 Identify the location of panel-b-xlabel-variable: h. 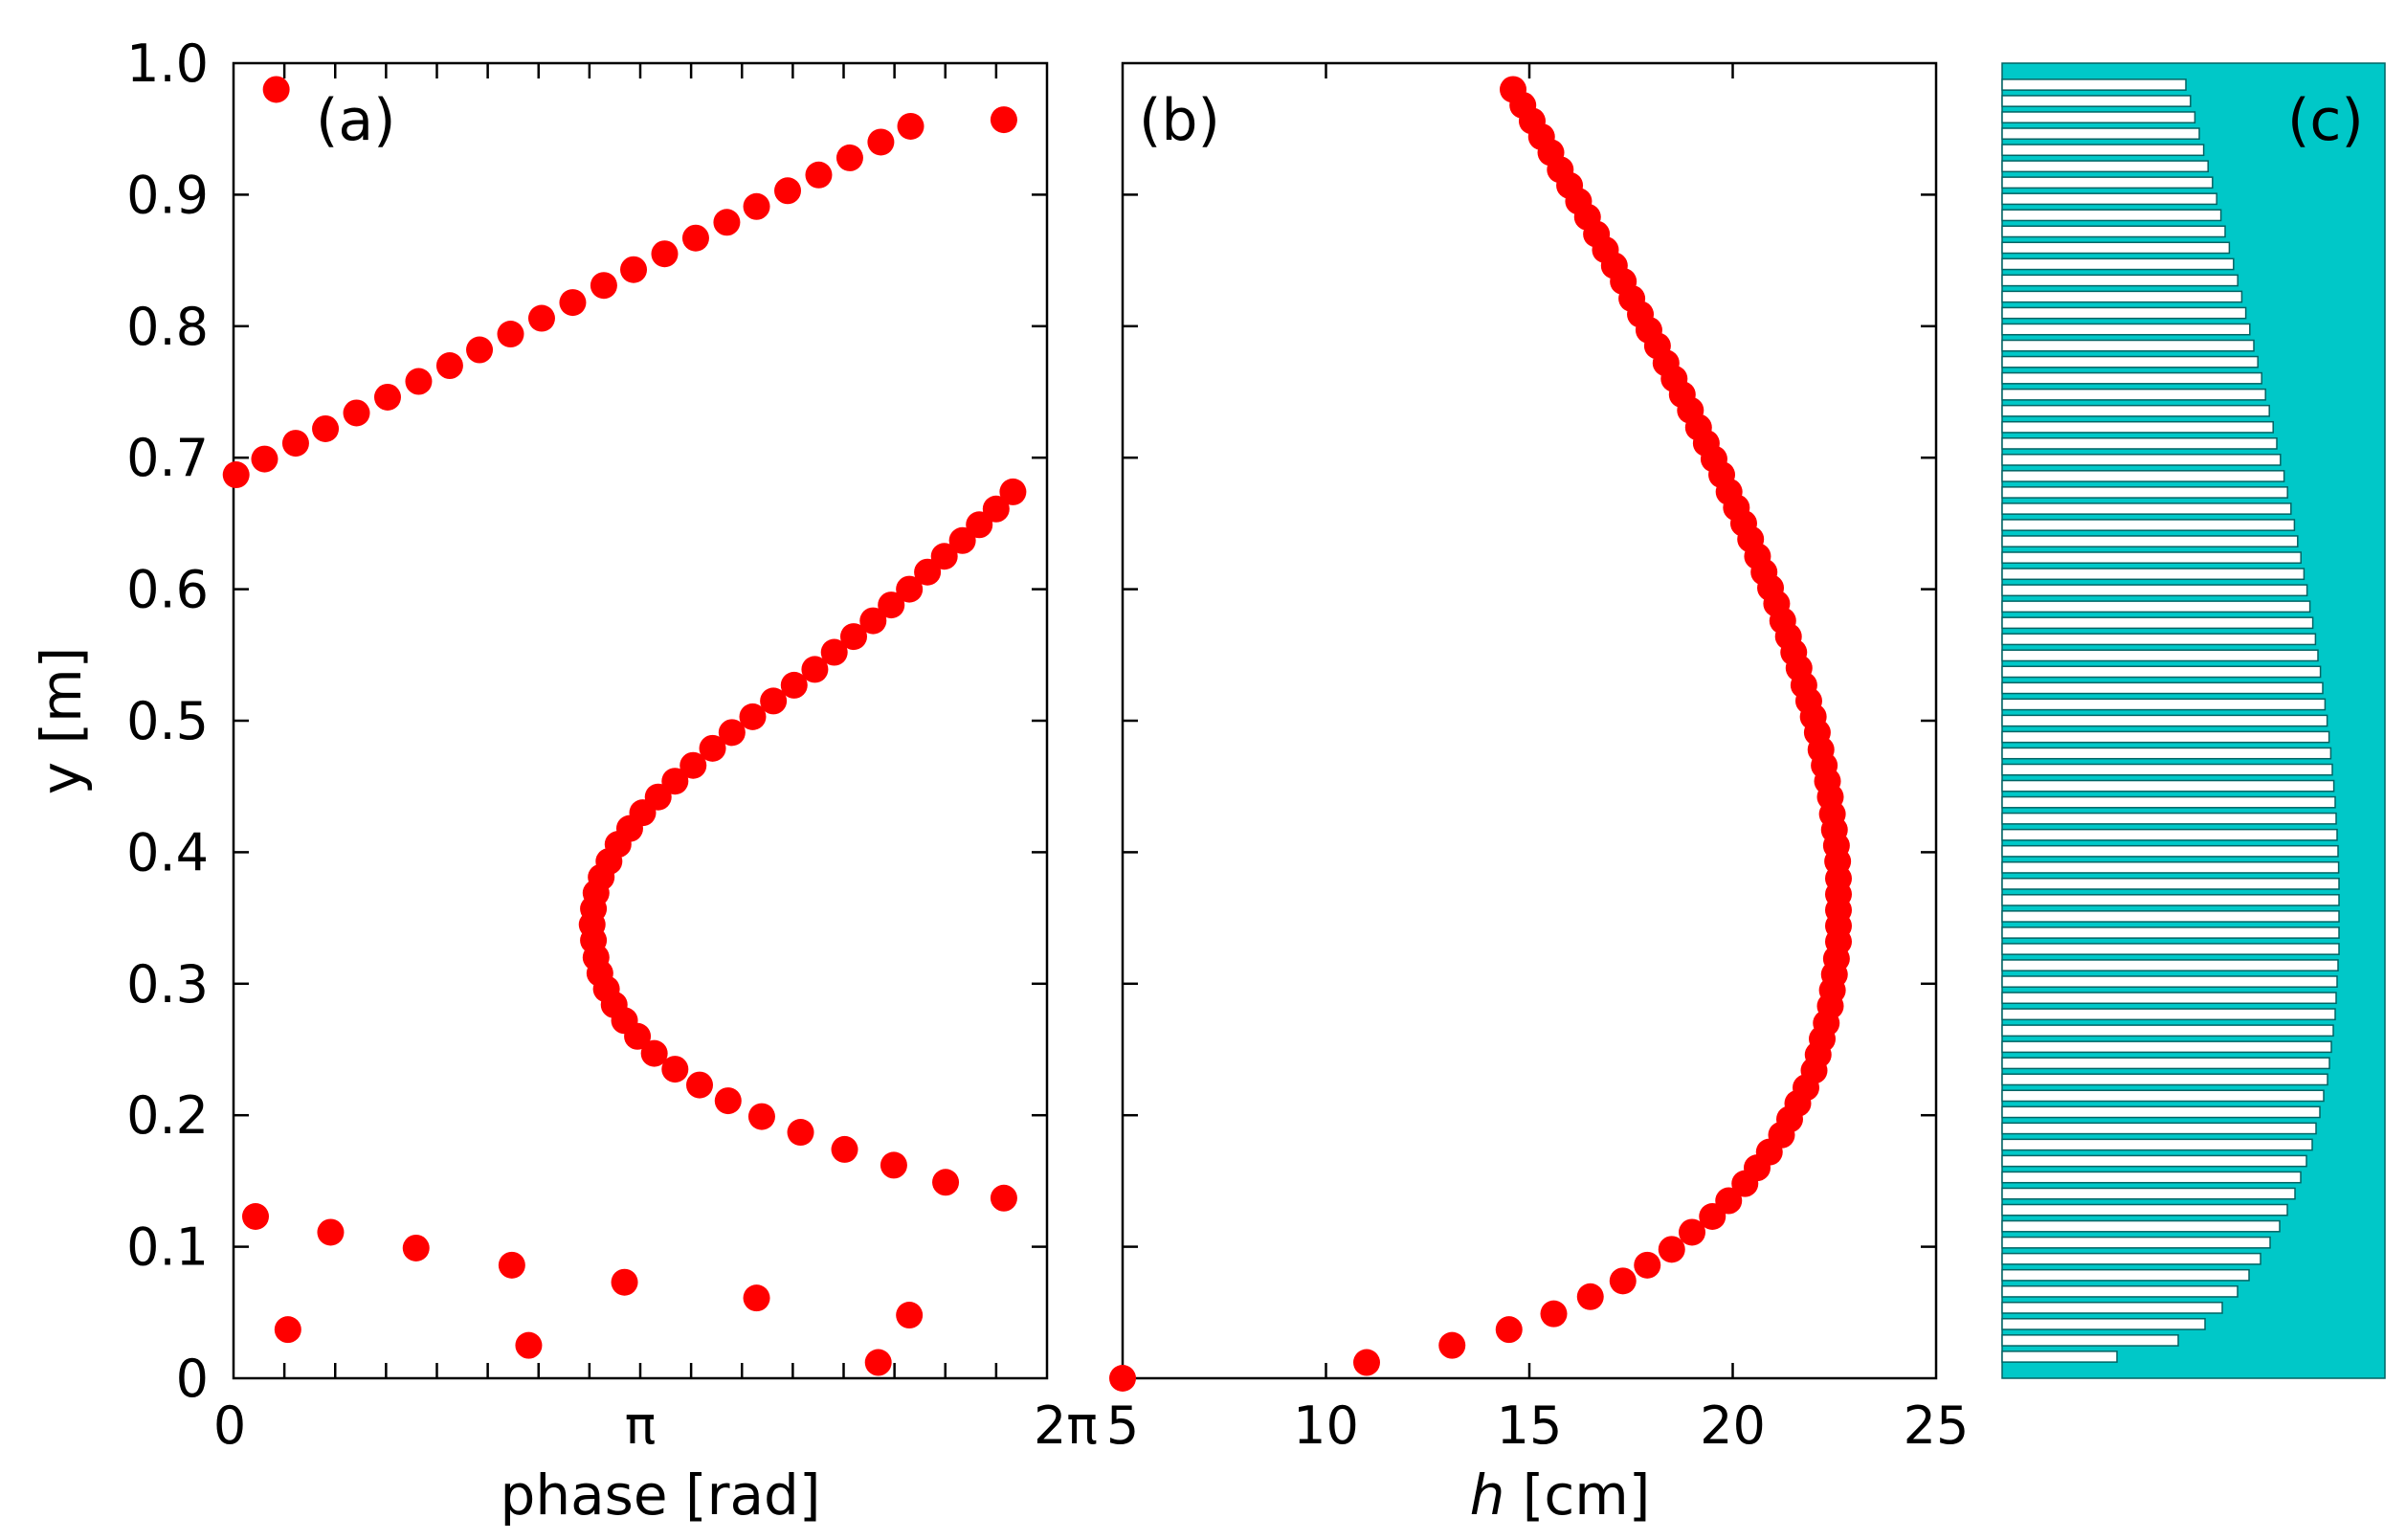
(1488, 1495).